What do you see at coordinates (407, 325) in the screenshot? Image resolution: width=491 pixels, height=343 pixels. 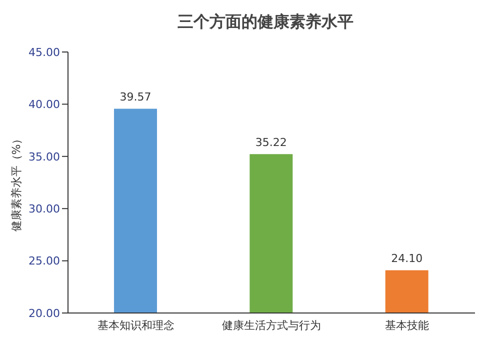 I see `x-tick-label: 基本技能` at bounding box center [407, 325].